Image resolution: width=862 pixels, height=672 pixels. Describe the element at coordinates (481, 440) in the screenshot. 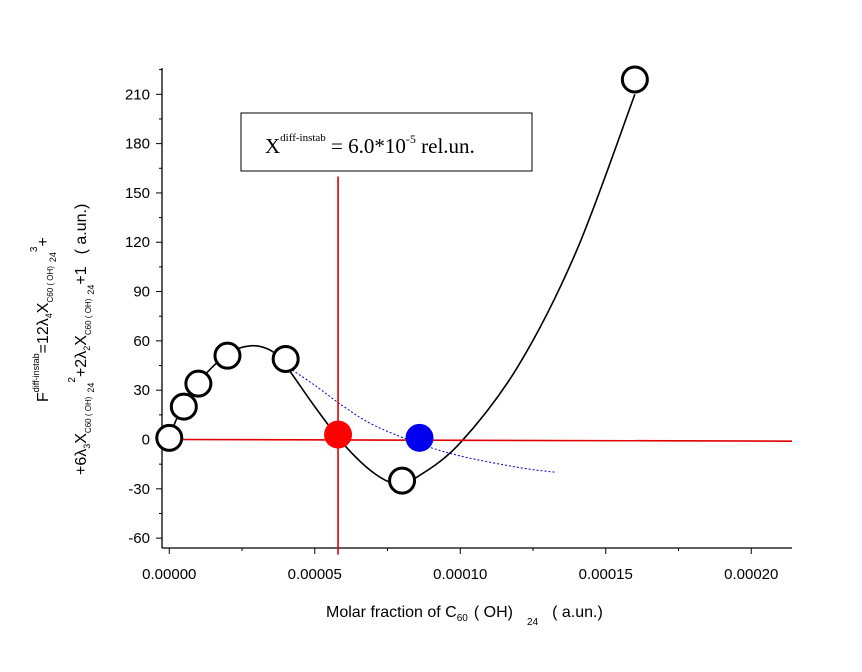

I see `horizontal-line-path` at that location.